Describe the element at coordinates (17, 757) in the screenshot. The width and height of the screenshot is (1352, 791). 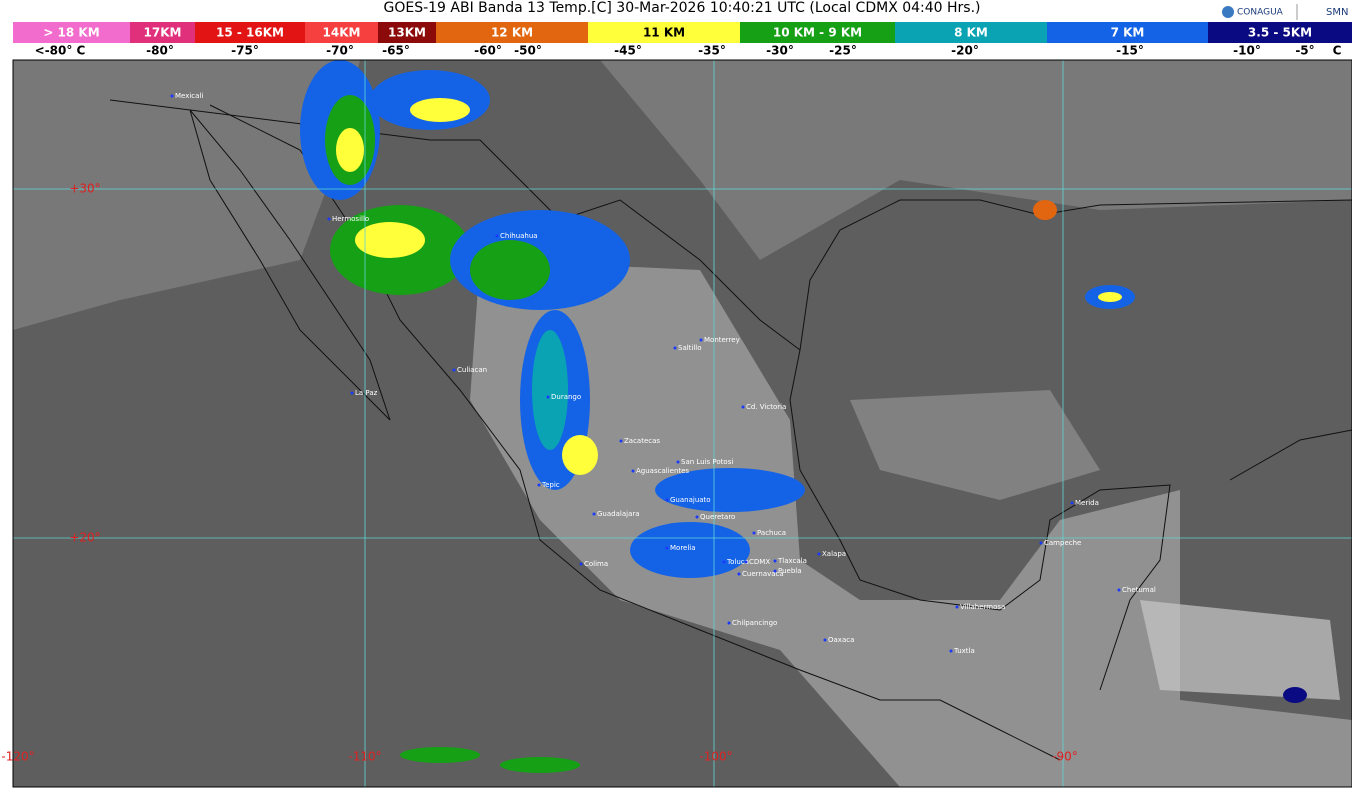
I see `longitude-label: -120°` at that location.